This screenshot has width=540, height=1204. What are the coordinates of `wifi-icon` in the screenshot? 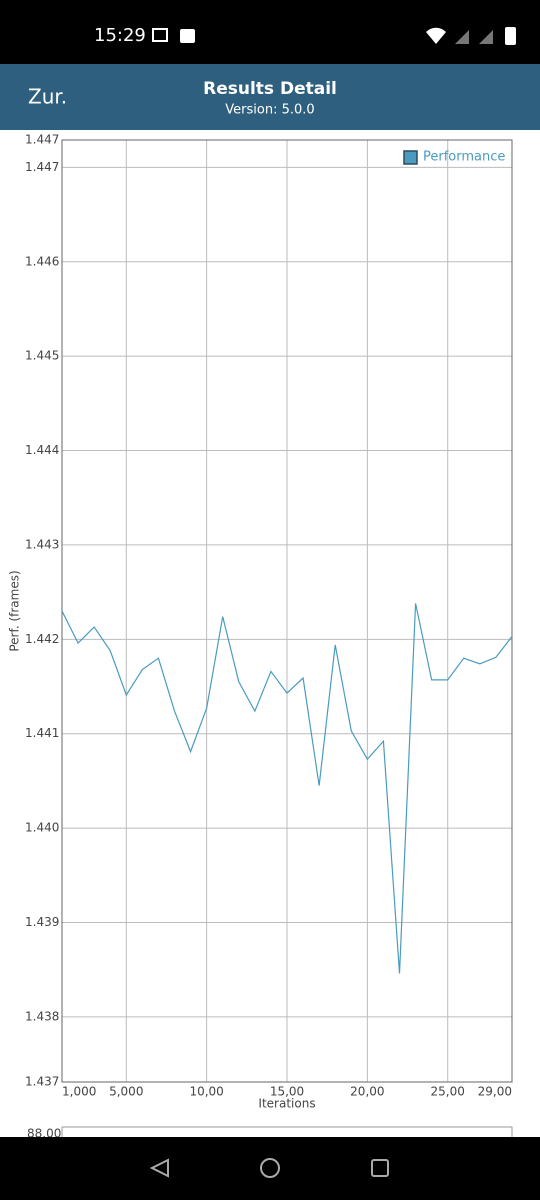 It's located at (436, 35).